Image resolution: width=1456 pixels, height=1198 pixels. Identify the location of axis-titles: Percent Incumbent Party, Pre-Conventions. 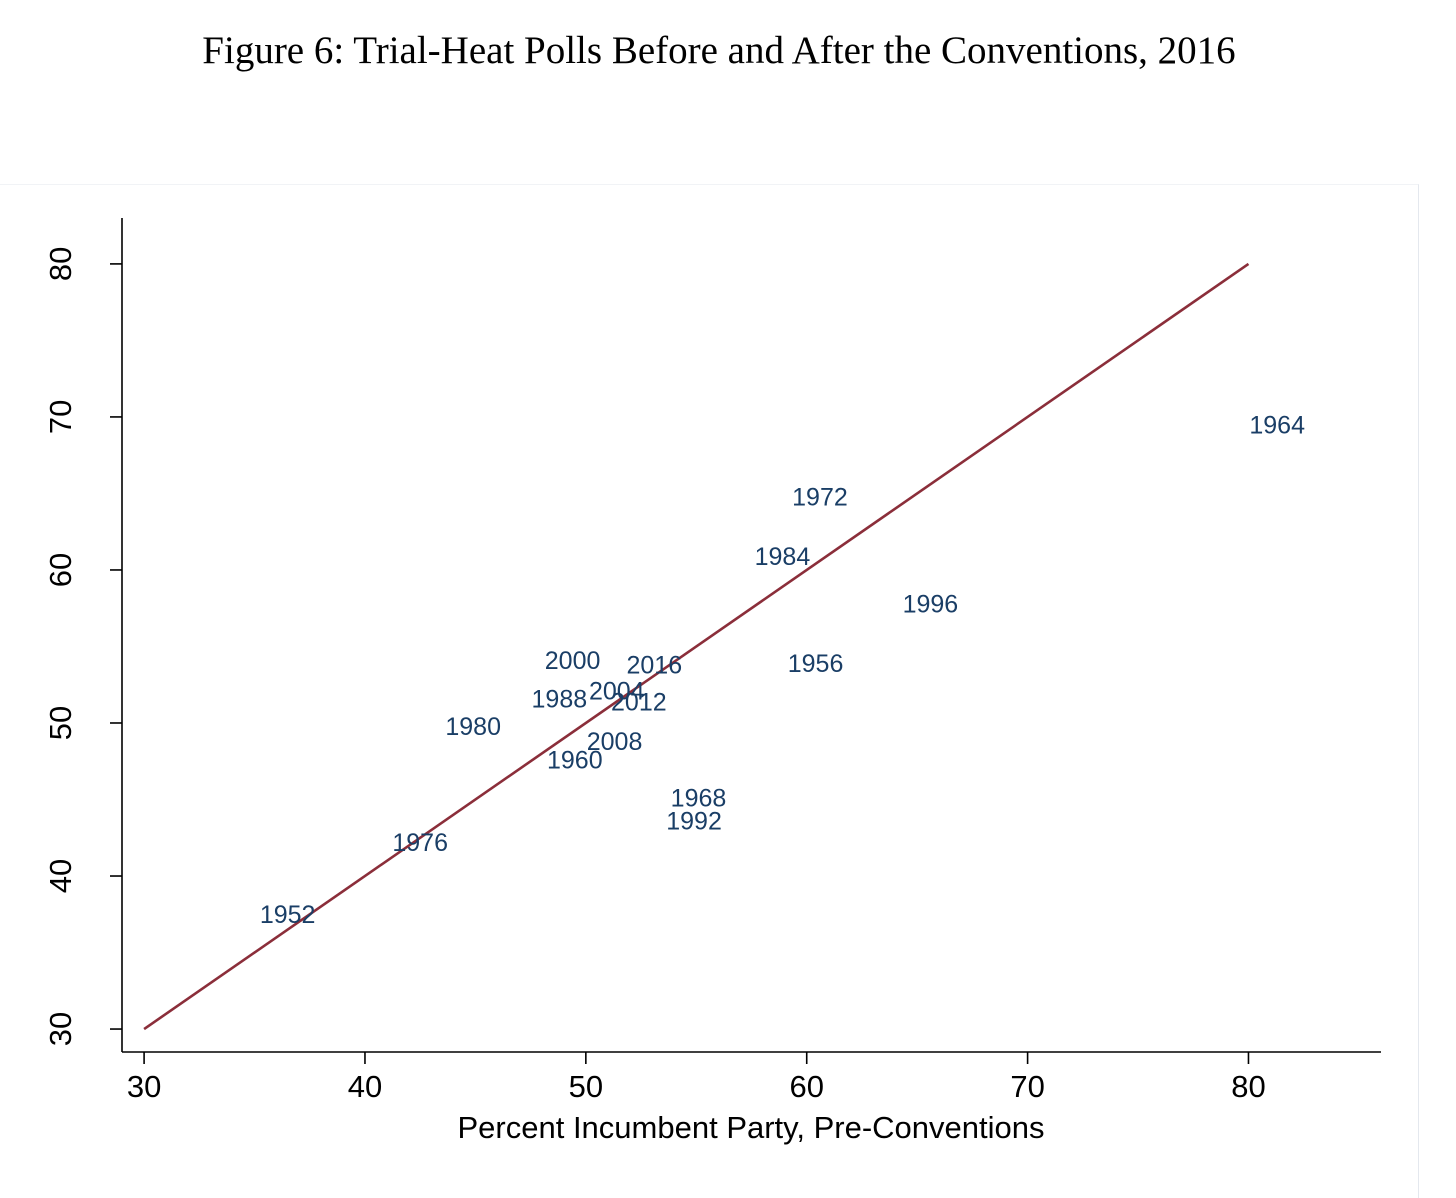
(751, 1127).